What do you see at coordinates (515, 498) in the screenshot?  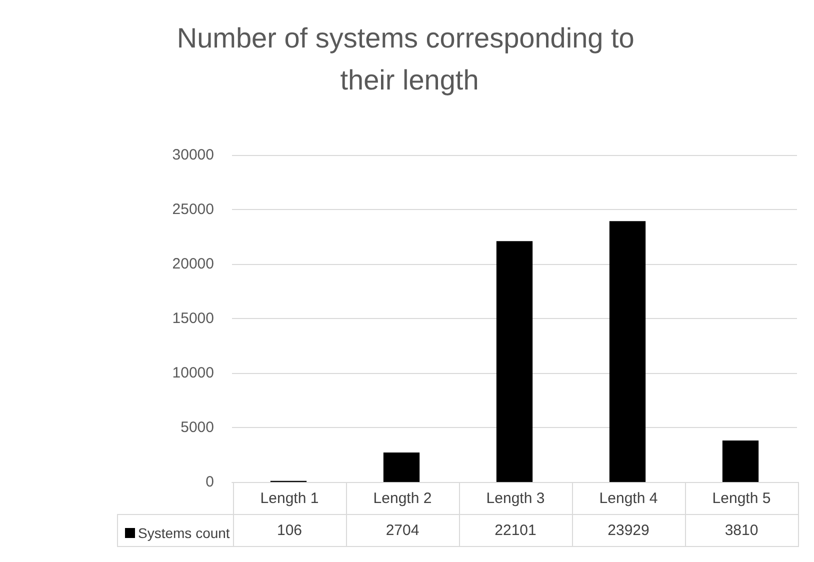 I see `x-tick-label: Length 3` at bounding box center [515, 498].